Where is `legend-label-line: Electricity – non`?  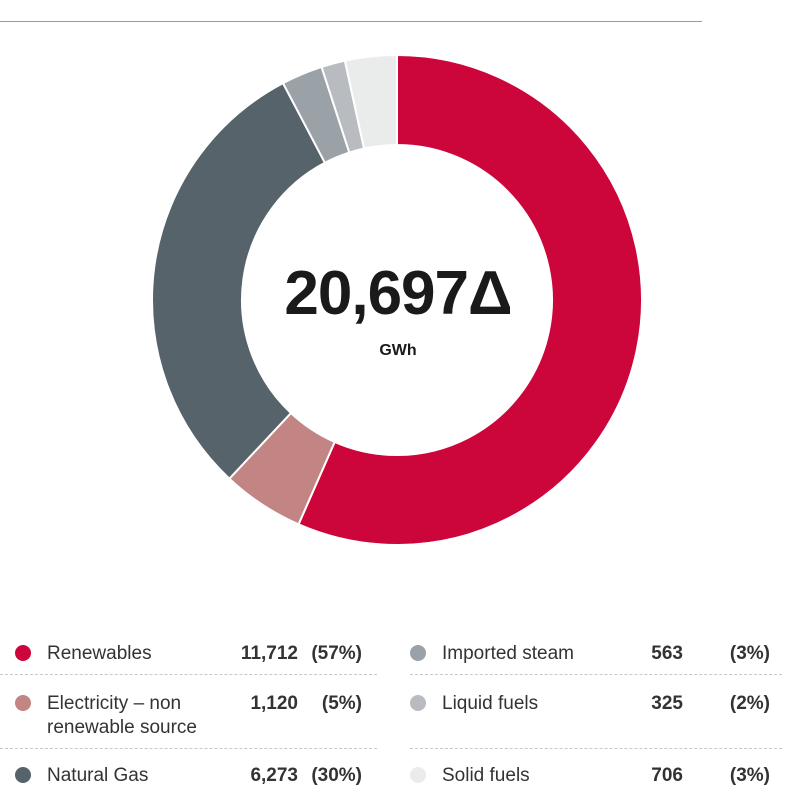 legend-label-line: Electricity – non is located at coordinates (114, 703).